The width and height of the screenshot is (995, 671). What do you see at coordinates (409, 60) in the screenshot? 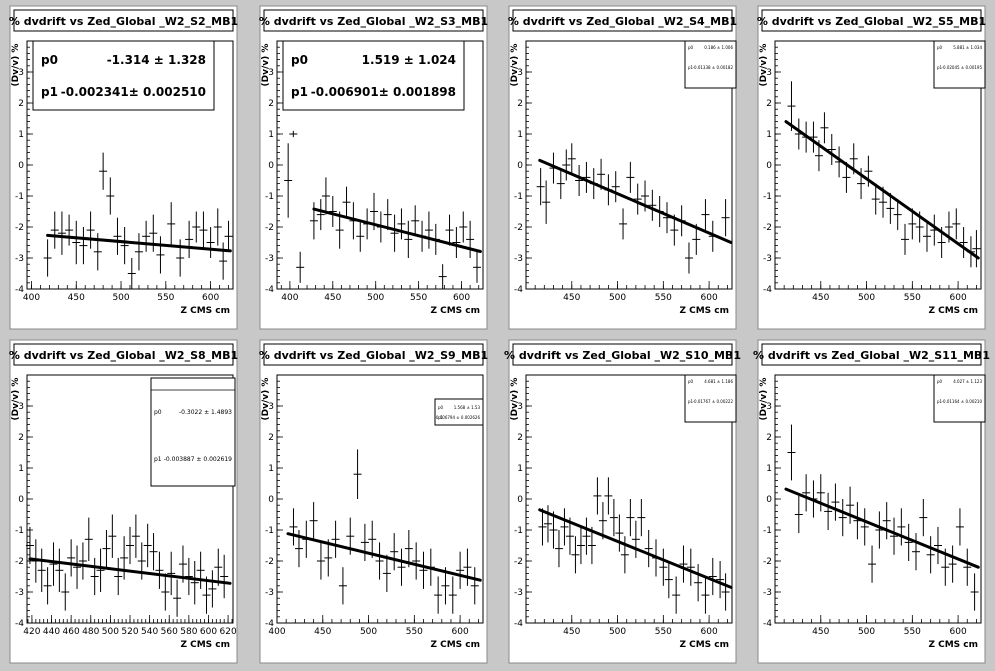
I see `stats-param-value: 1.519 ± 1.024` at bounding box center [409, 60].